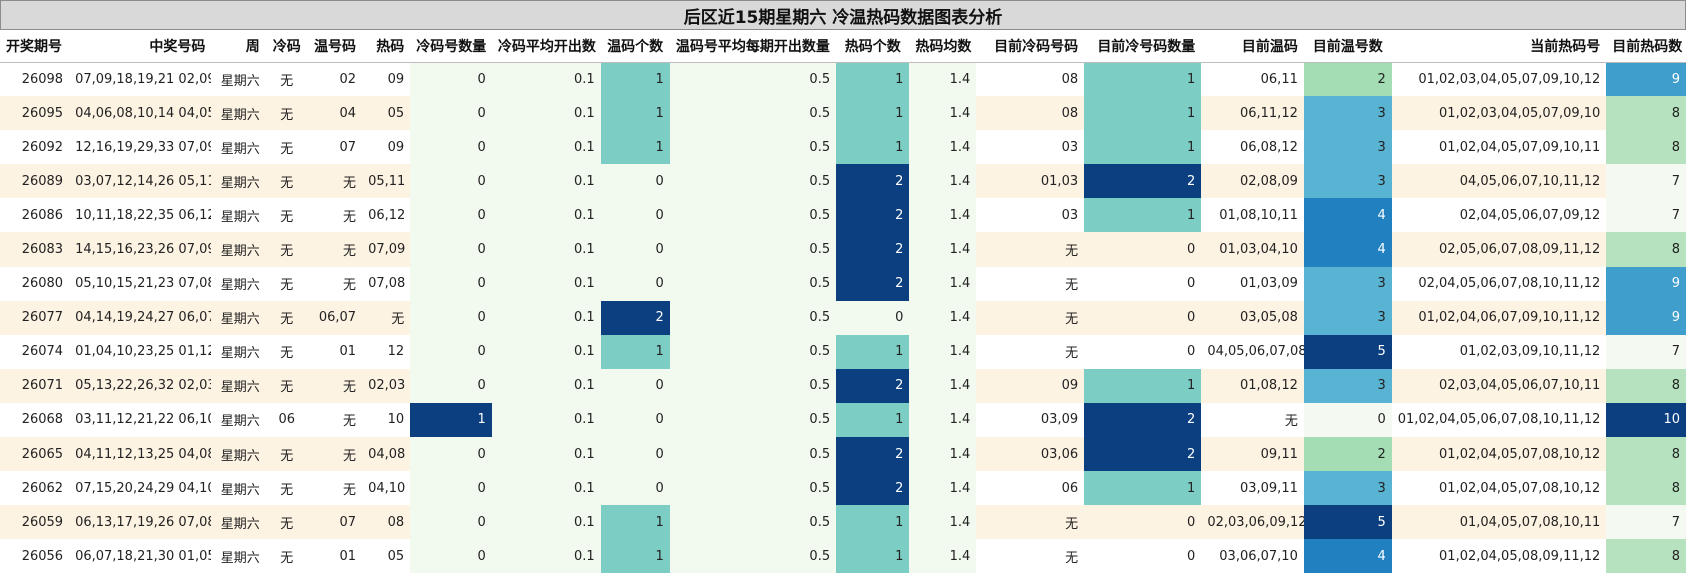 The image size is (1686, 574). I want to click on table-cell: 09,11, so click(1252, 454).